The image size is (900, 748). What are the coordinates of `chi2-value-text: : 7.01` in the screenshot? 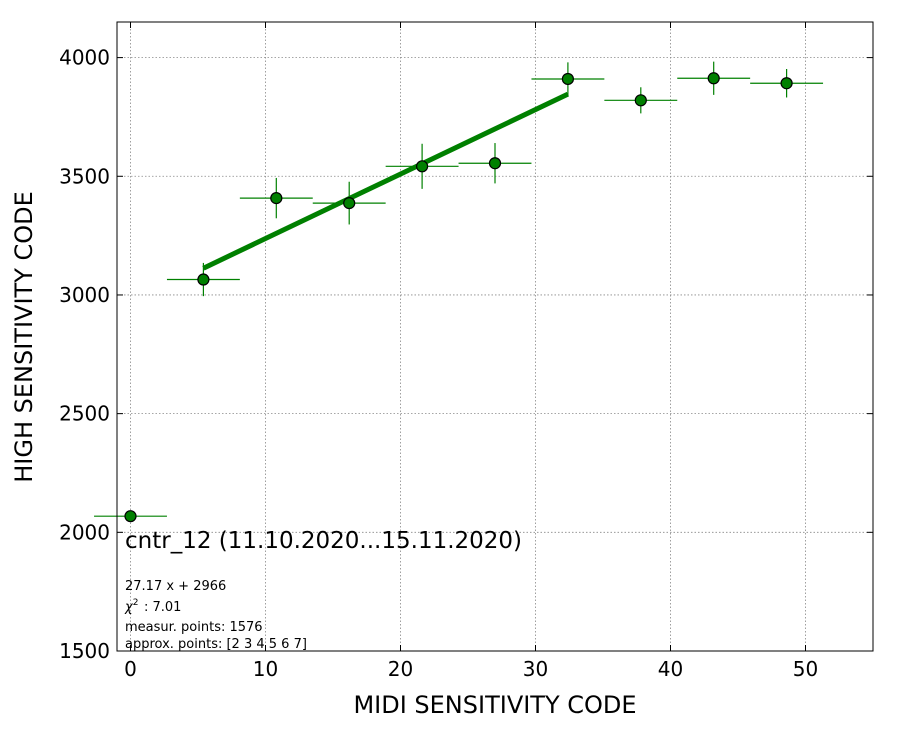 It's located at (162, 607).